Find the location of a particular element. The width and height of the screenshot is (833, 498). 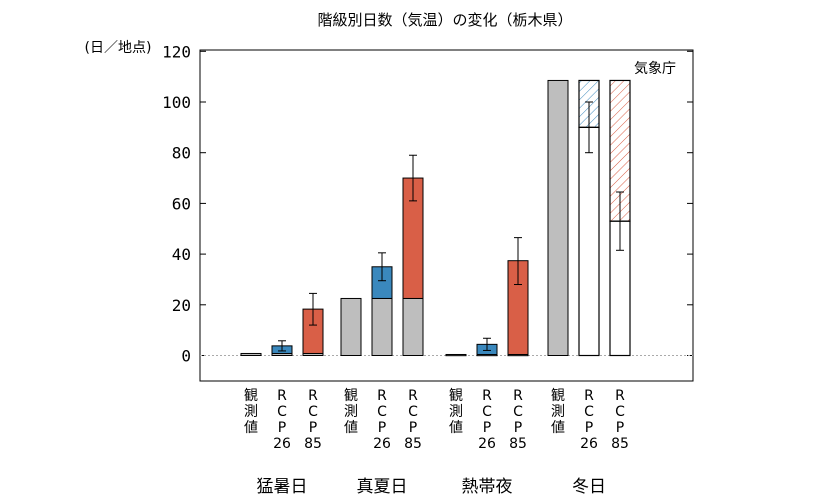

source-label: 気象庁 is located at coordinates (655, 69).